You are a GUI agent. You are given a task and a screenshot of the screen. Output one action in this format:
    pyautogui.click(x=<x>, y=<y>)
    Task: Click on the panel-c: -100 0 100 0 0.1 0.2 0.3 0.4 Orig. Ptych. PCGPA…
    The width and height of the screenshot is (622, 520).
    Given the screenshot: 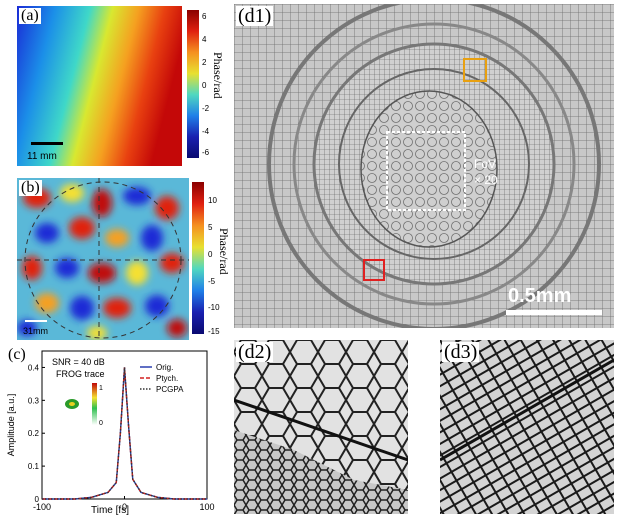 What is the action you would take?
    pyautogui.click(x=111, y=430)
    